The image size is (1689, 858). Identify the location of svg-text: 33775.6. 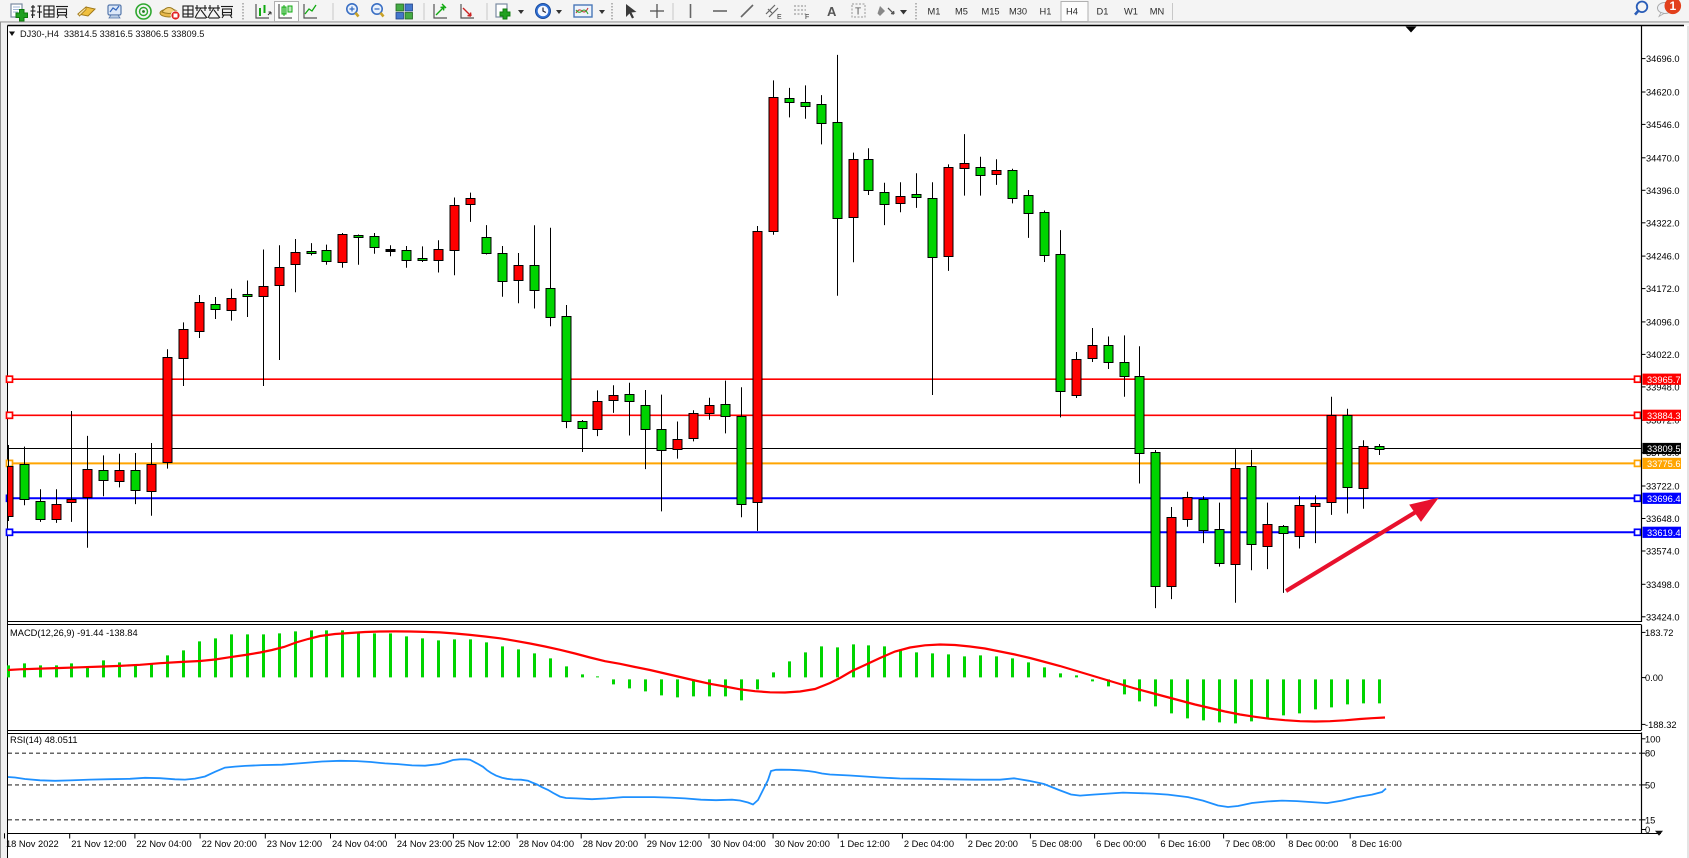
(1664, 464).